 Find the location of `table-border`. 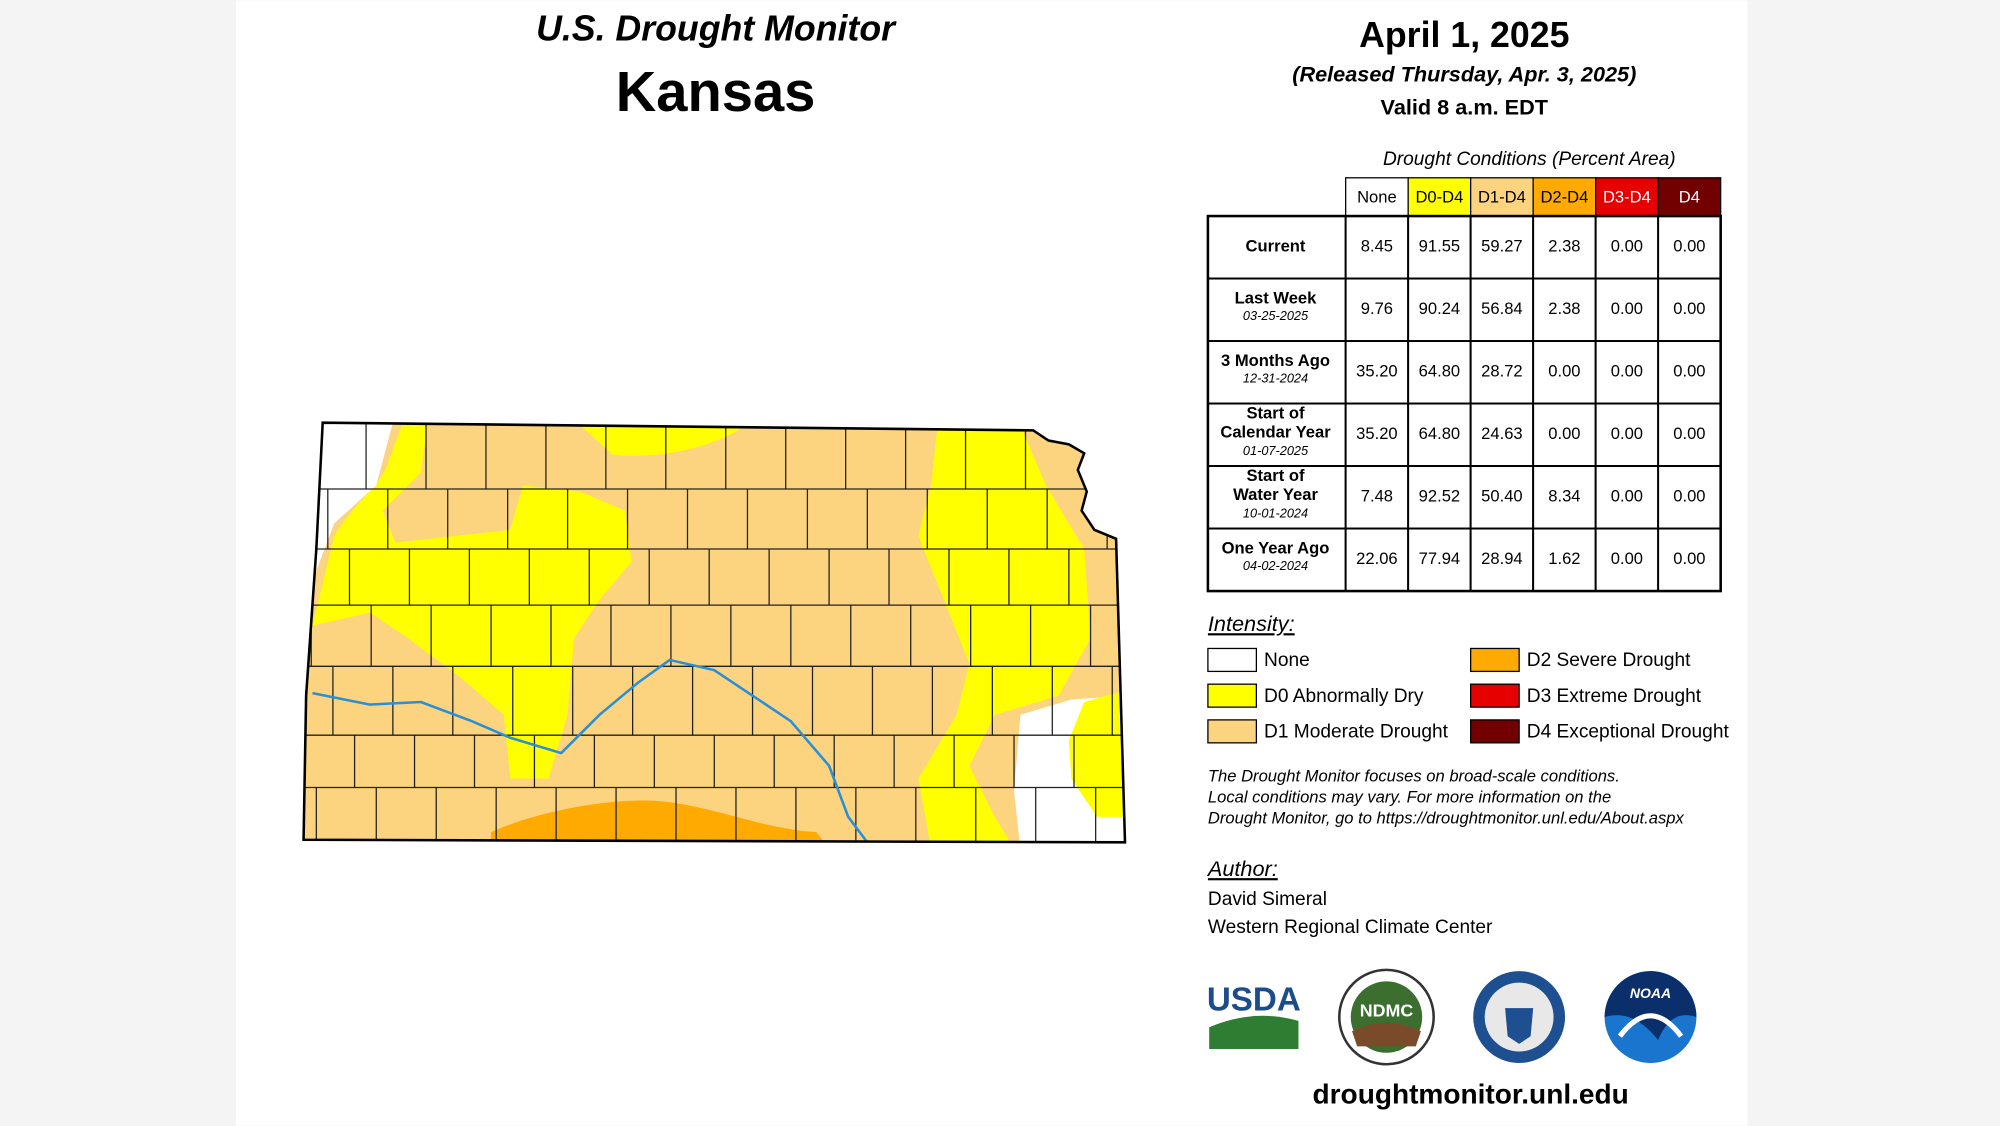

table-border is located at coordinates (1464, 403).